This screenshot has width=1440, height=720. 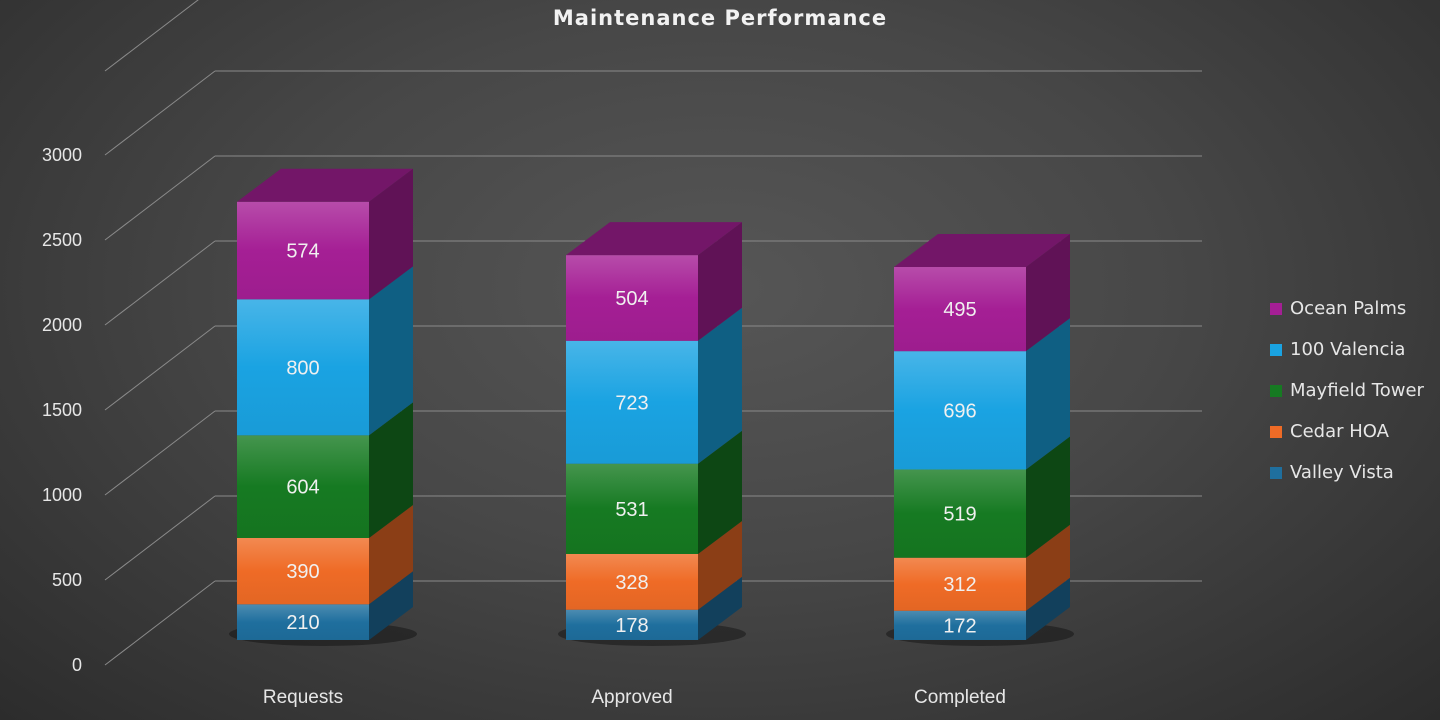 I want to click on legend-label: Ocean Palms, so click(x=1348, y=308).